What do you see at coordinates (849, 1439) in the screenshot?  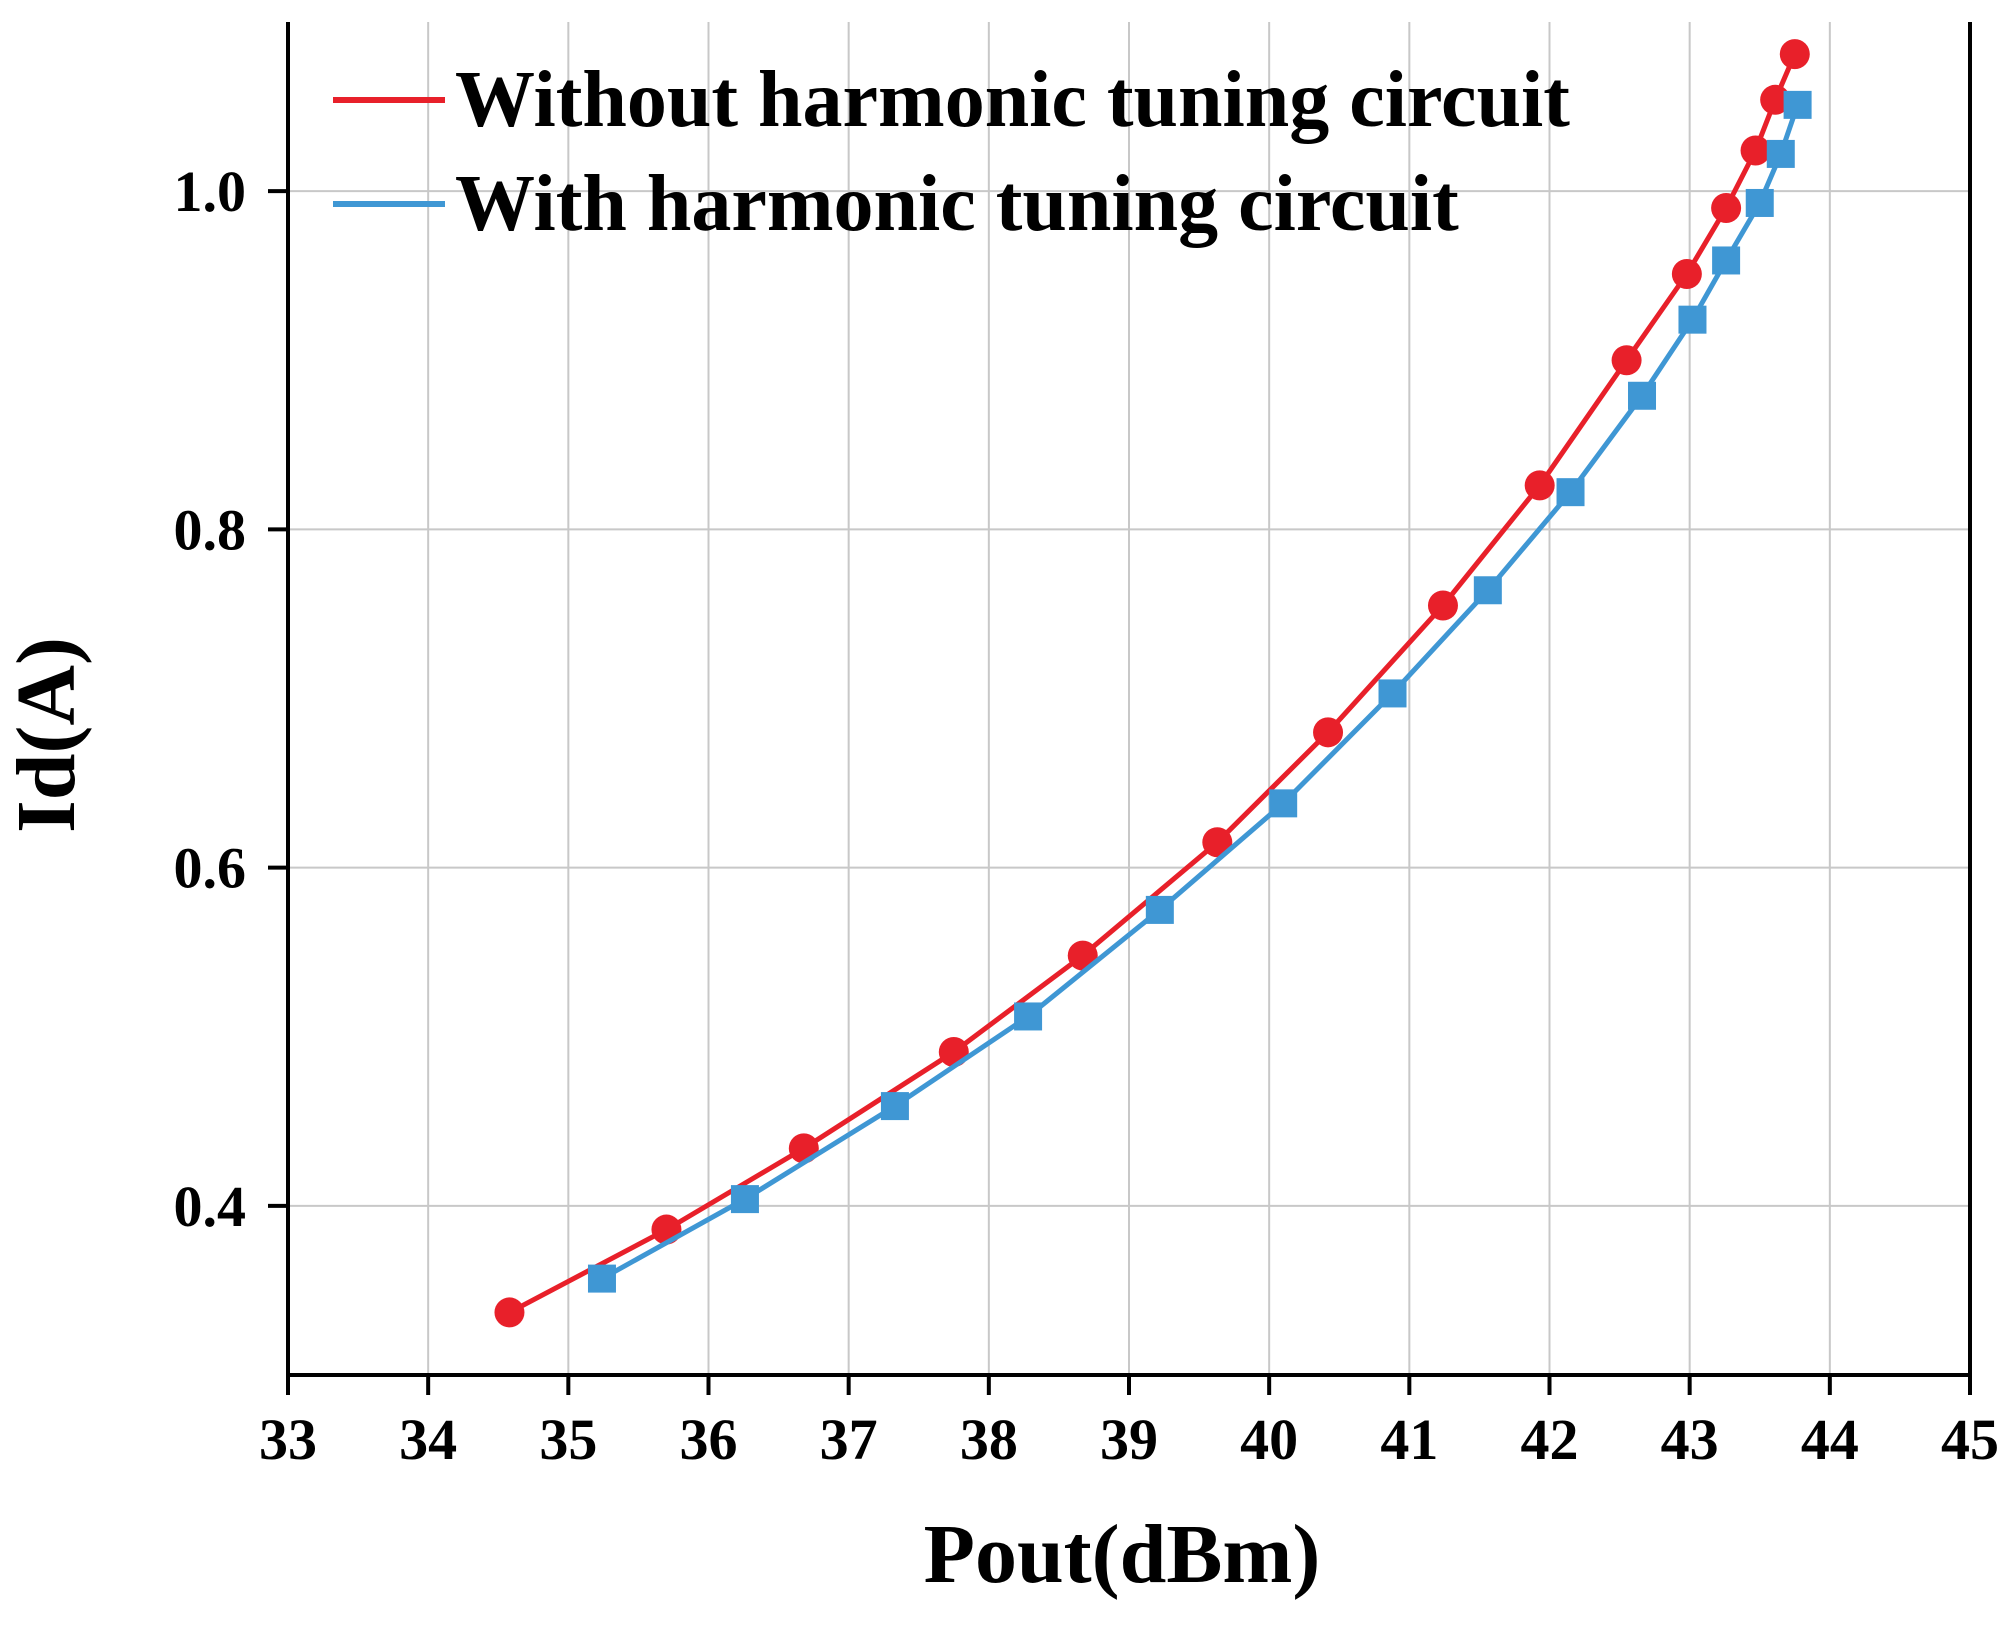 I see `x-tick-label: 37` at bounding box center [849, 1439].